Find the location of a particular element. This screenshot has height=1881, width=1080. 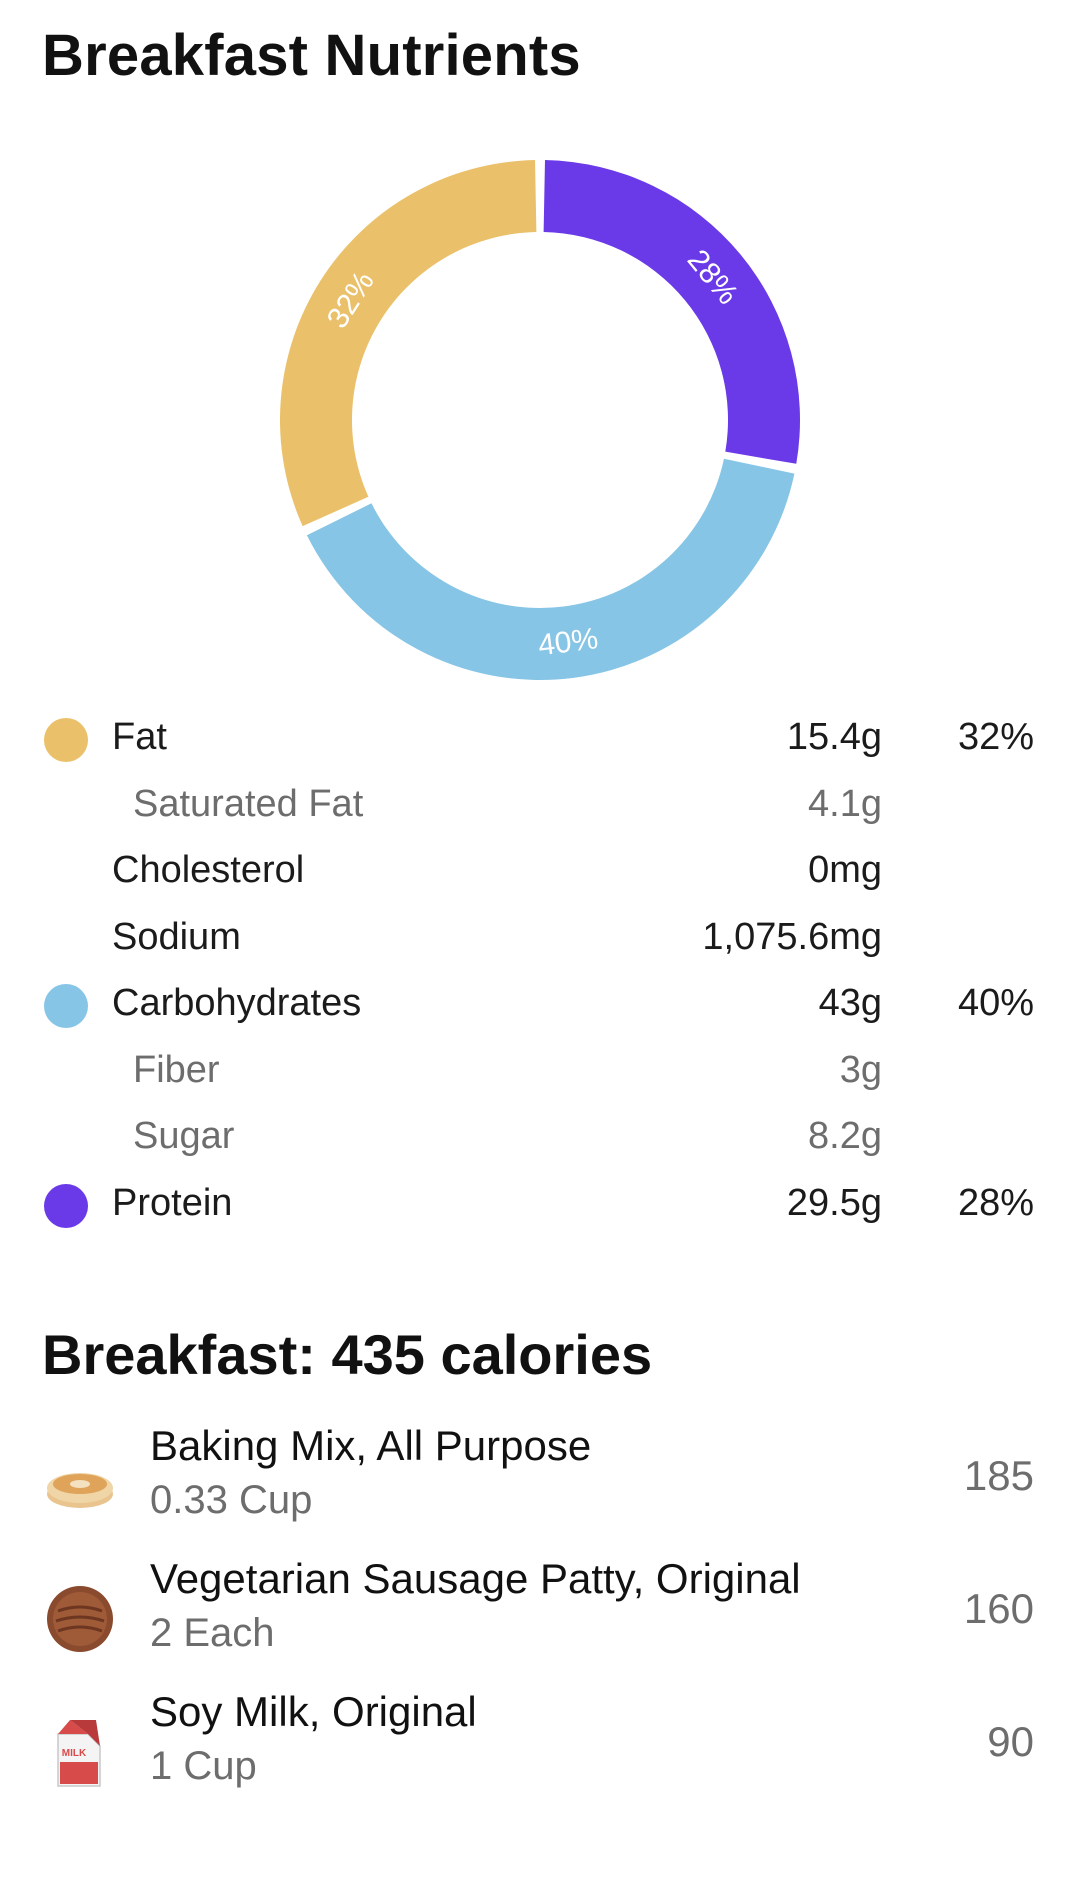

food-calories: 90 is located at coordinates (1010, 1741).